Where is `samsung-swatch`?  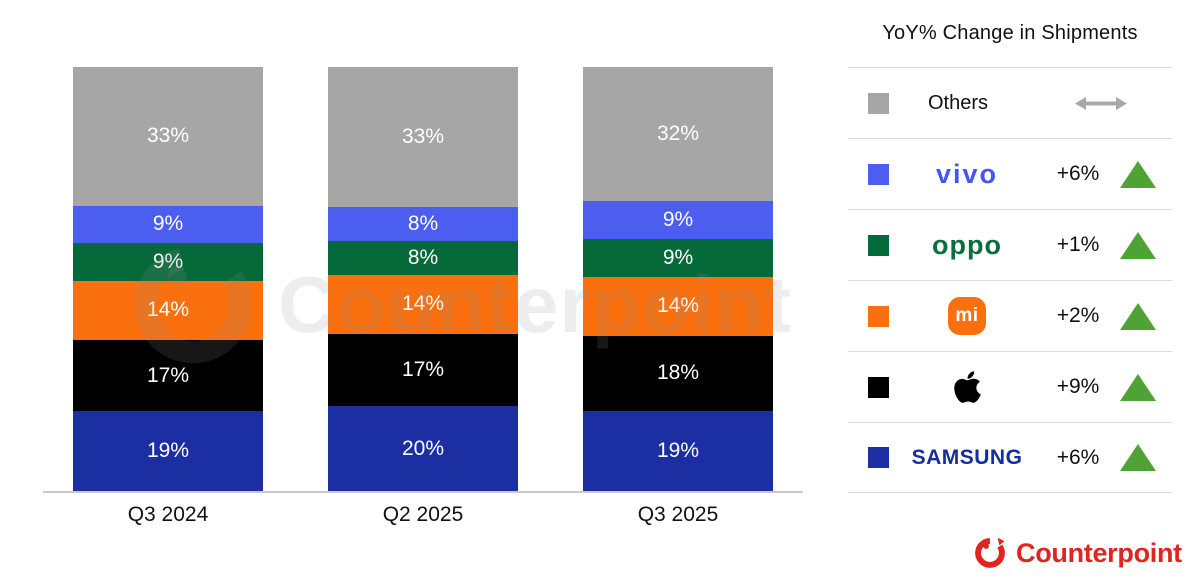 samsung-swatch is located at coordinates (878, 457).